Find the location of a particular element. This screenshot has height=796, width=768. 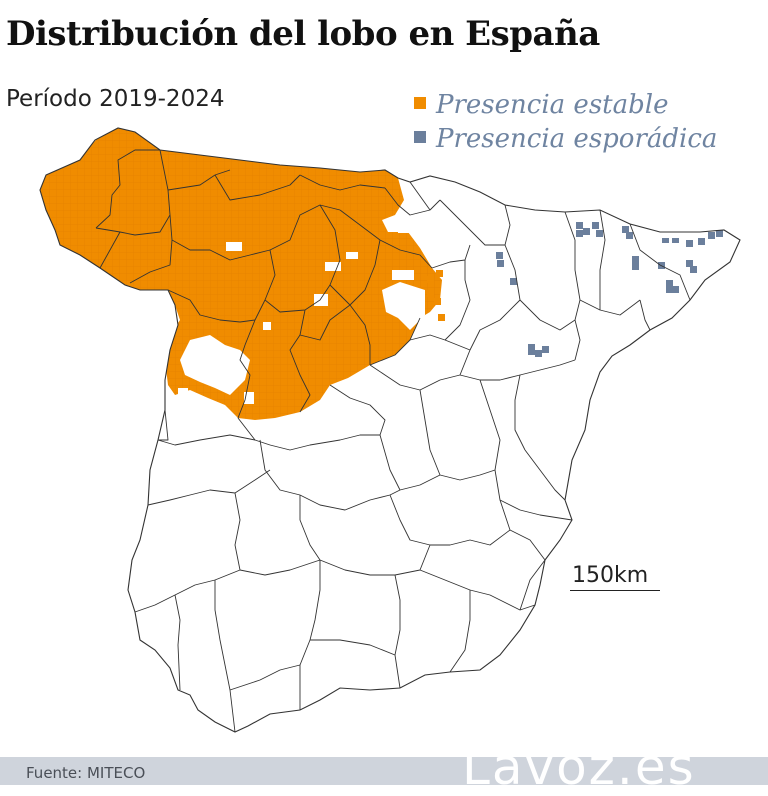

legend-label-stable: Presencia estable is located at coordinates (552, 105).